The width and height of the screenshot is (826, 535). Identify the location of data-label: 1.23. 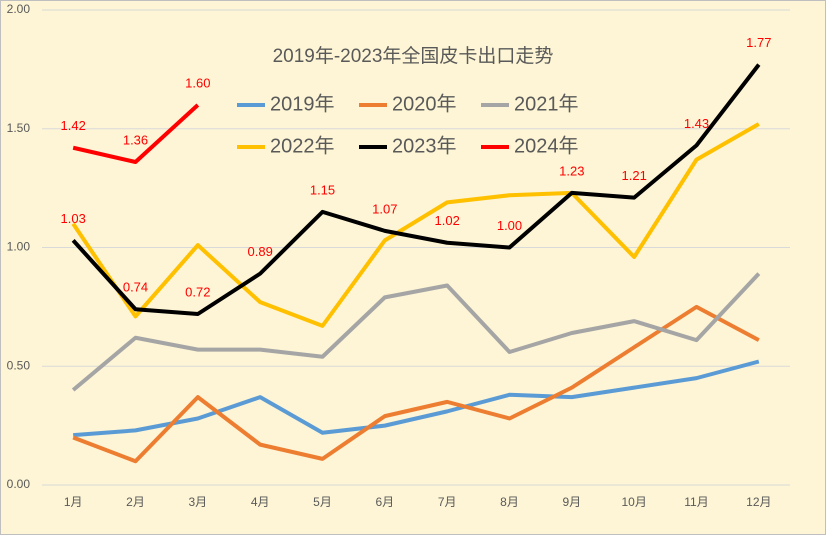
(571, 170).